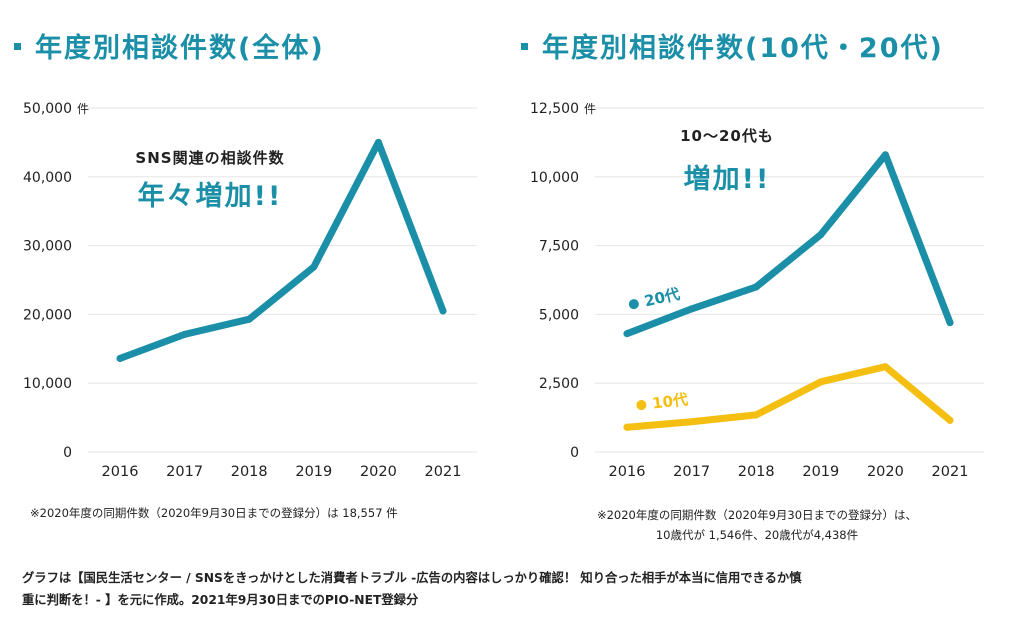 The image size is (1014, 629). I want to click on chart-title-overall: 年度別相談件数(全体), so click(169, 45).